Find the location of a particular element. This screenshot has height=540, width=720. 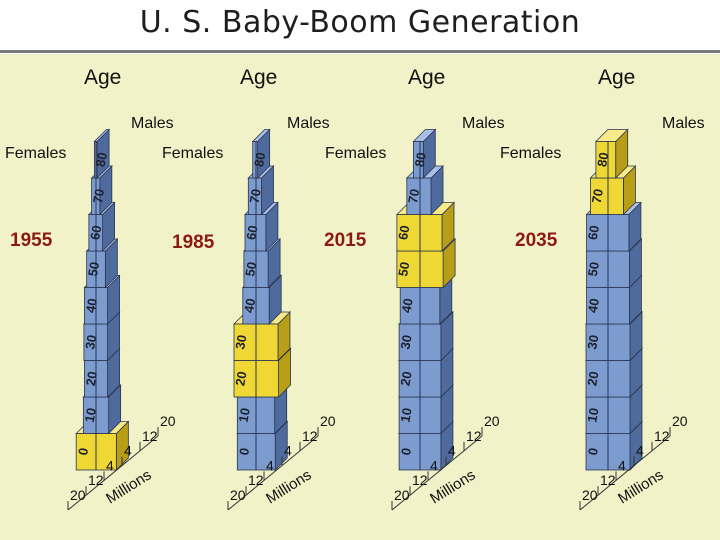

year-label: 2035 is located at coordinates (536, 240).